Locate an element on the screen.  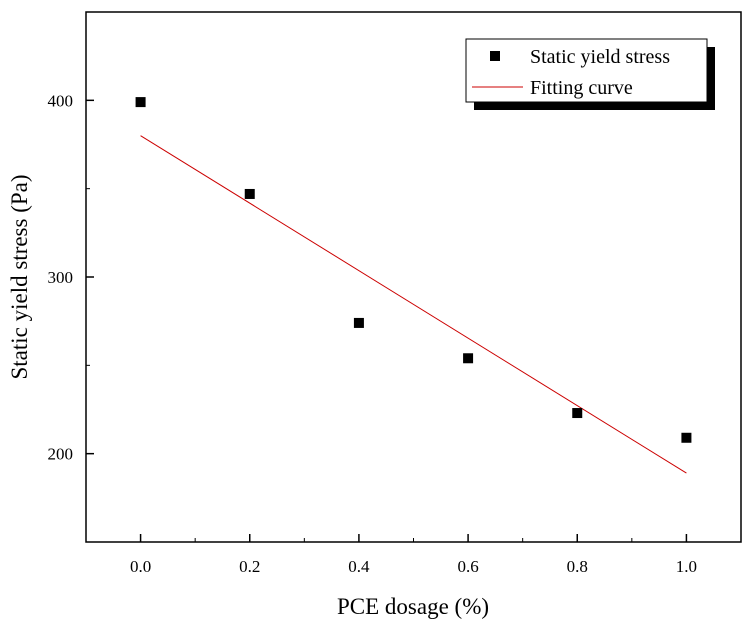
x-axis-title: PCE dosage (%) is located at coordinates (413, 606).